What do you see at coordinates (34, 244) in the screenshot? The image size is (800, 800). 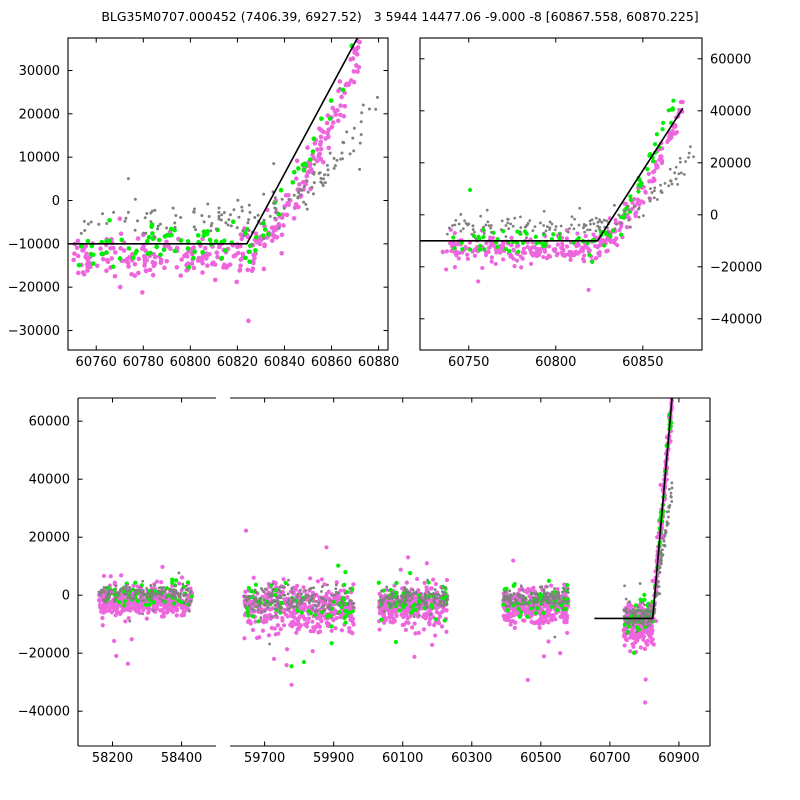 I see `axis-tick-label: −10000` at bounding box center [34, 244].